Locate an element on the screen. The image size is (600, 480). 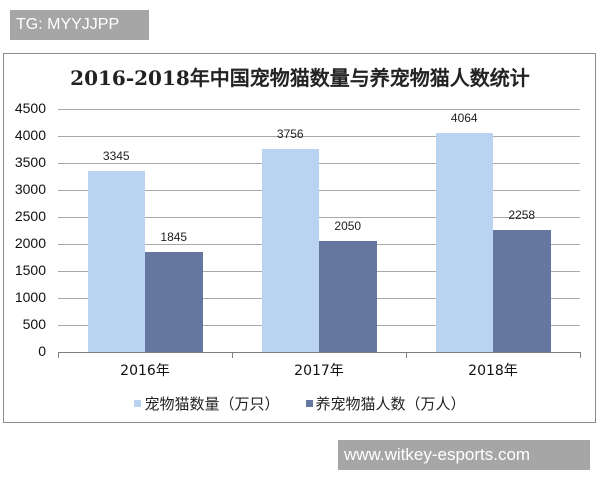
legend-label-series2: 养宠物猫人数（万人） is located at coordinates (390, 404).